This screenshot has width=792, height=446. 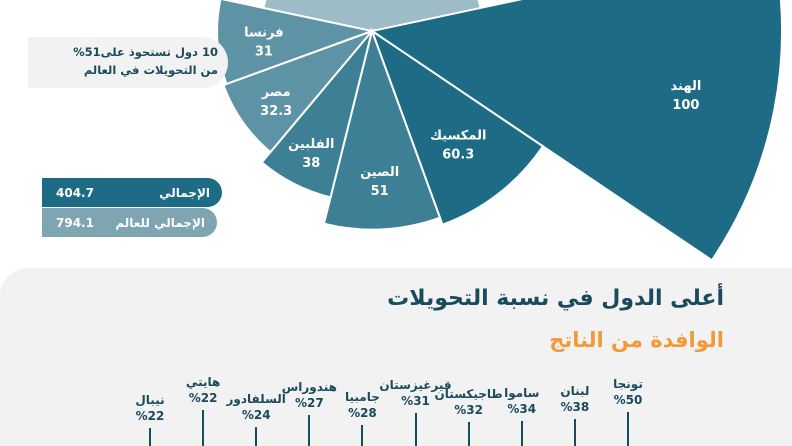 I want to click on total-label: الإجمالي, so click(x=184, y=192).